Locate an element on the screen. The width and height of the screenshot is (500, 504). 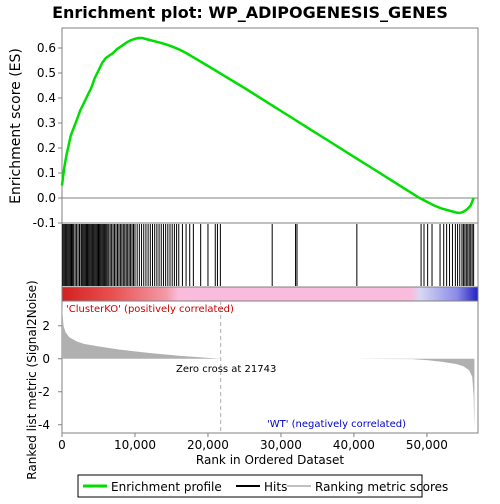
rank-gradient-bar is located at coordinates (270, 294).